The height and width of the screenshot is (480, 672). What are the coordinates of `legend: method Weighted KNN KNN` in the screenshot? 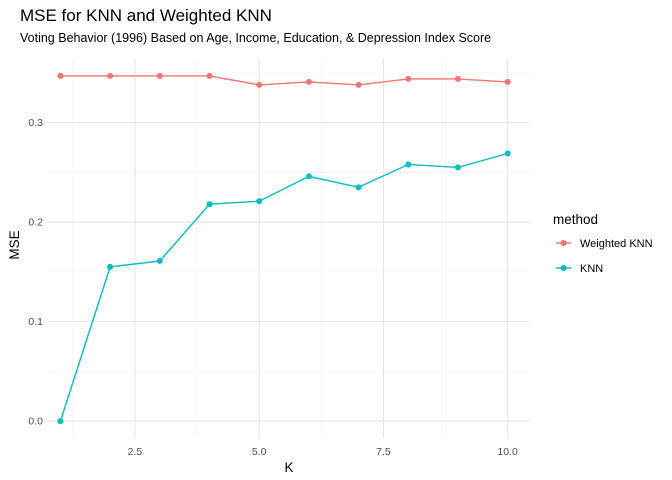 It's located at (603, 243).